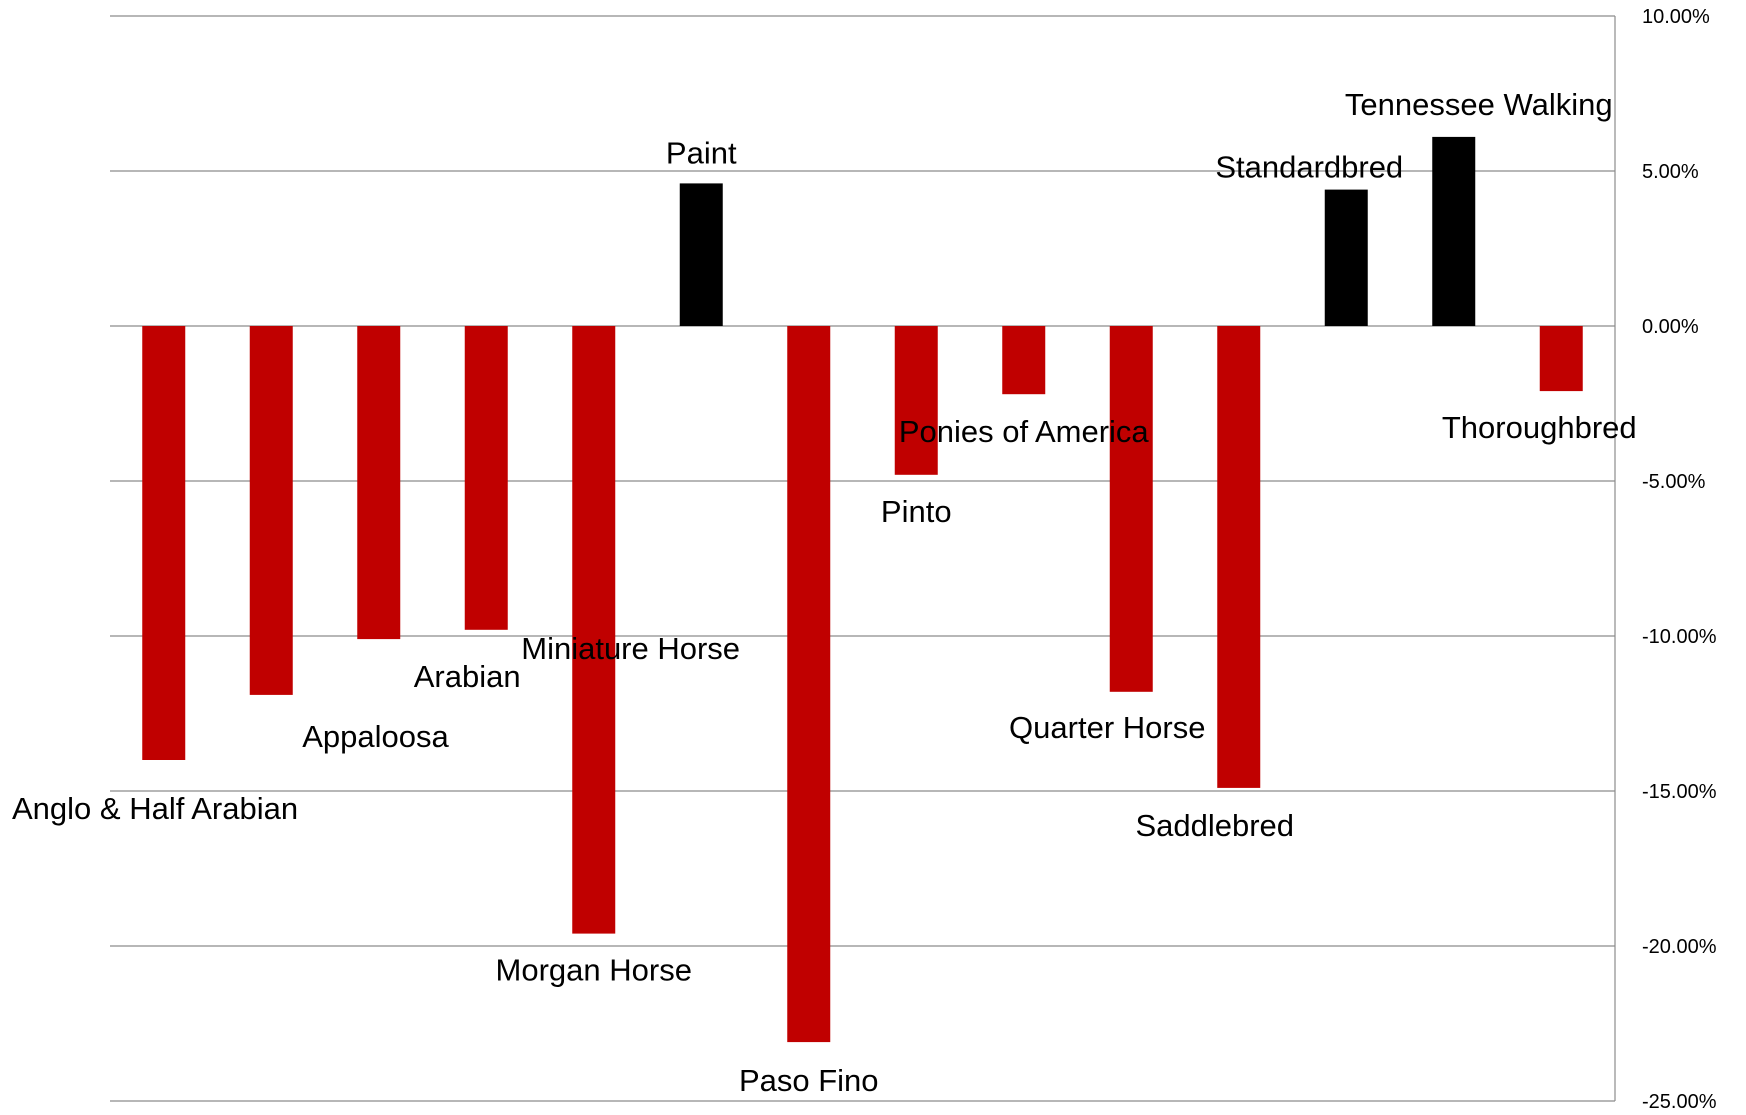 The width and height of the screenshot is (1746, 1115). I want to click on bar-label: Standardbred, so click(1309, 167).